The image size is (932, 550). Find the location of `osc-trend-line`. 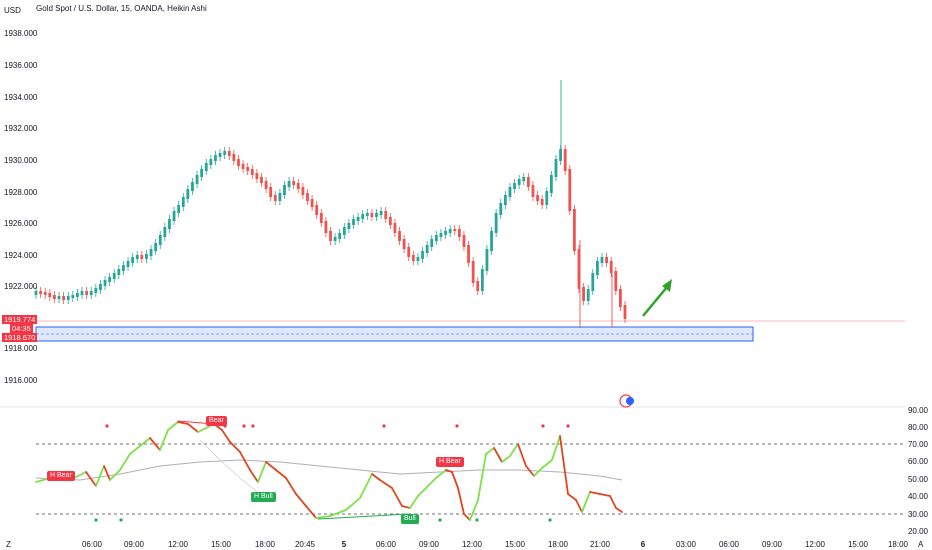

osc-trend-line is located at coordinates (230, 467).